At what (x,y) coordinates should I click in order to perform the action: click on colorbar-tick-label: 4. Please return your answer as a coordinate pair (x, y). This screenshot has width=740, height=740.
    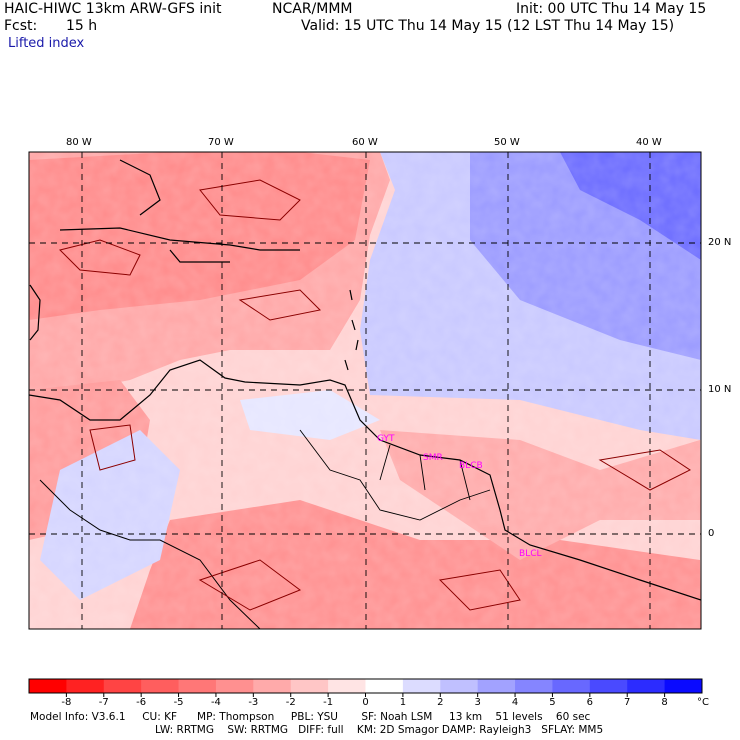
    Looking at the image, I should click on (515, 702).